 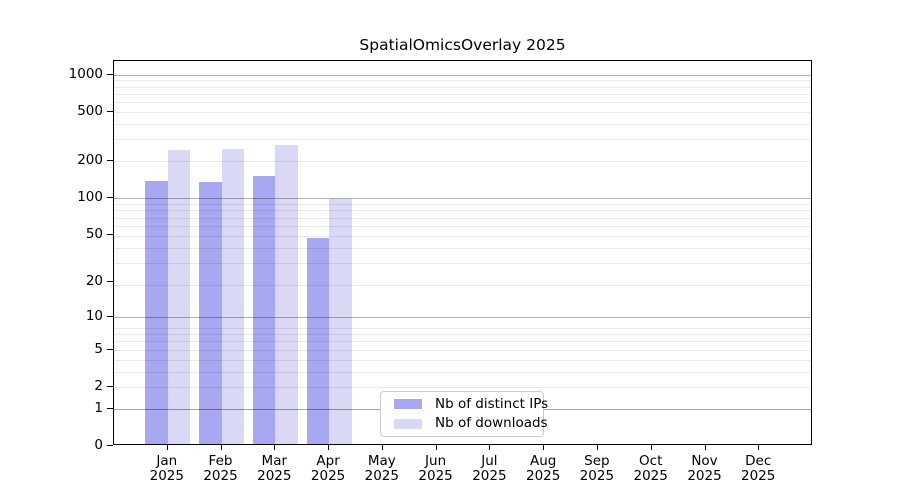 What do you see at coordinates (704, 461) in the screenshot?
I see `x-axis-tick-label-line: Nov` at bounding box center [704, 461].